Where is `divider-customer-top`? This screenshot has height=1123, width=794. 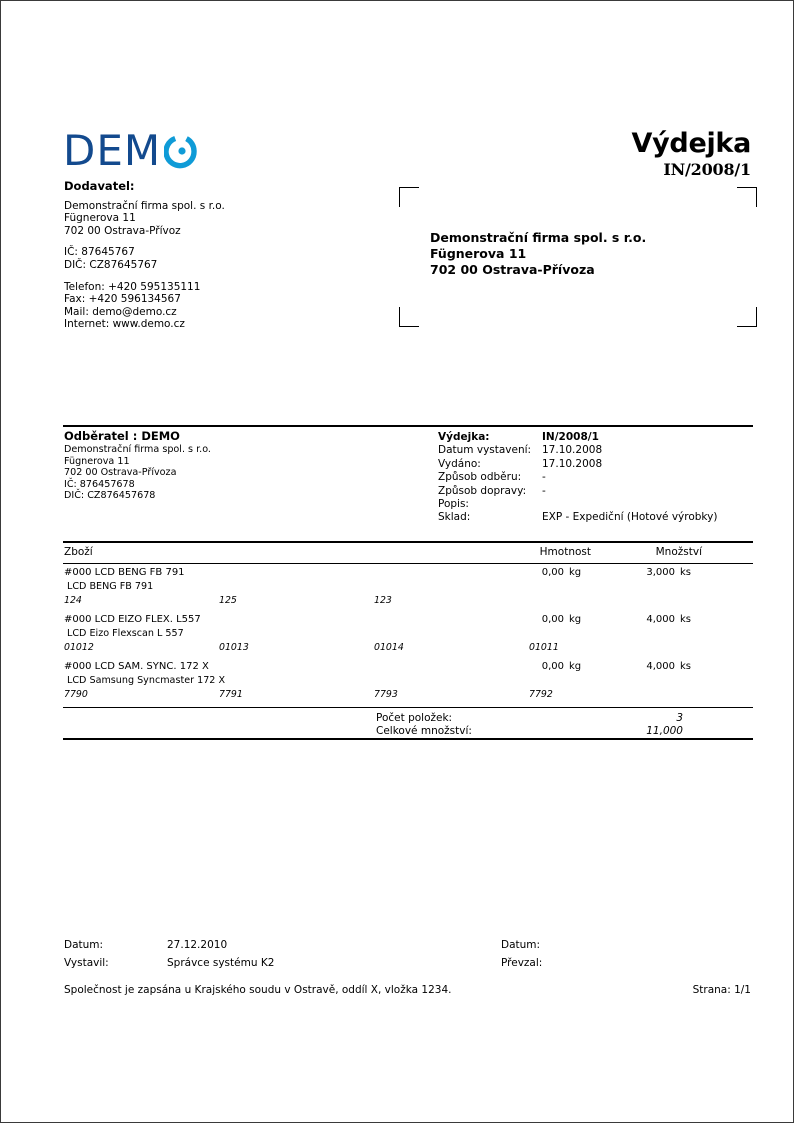 divider-customer-top is located at coordinates (408, 426).